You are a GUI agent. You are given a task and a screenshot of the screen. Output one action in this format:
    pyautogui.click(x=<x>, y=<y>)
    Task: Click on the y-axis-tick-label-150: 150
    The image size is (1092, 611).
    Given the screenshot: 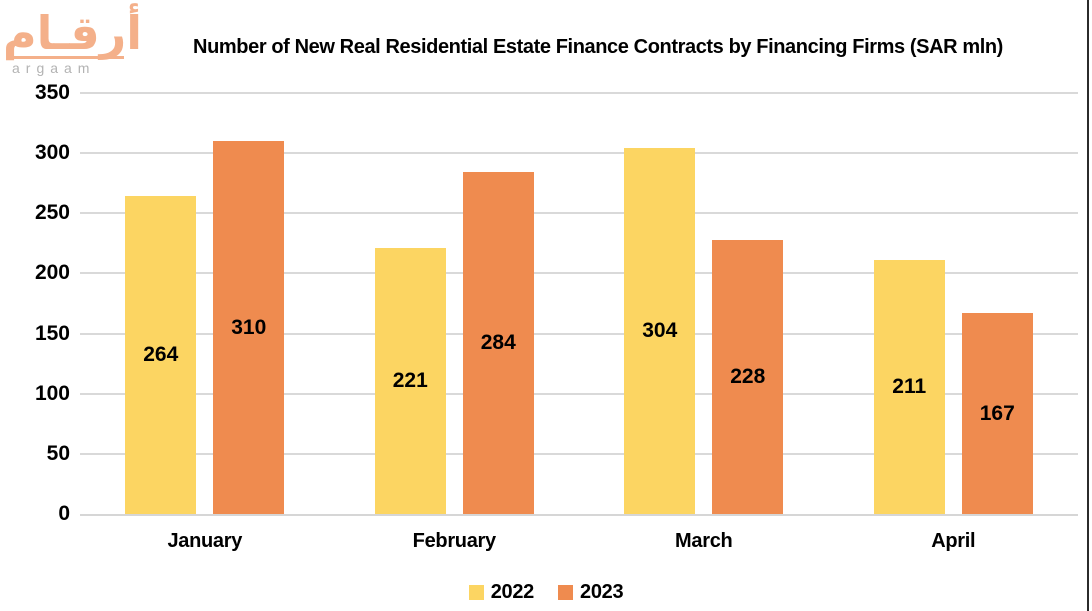 What is the action you would take?
    pyautogui.click(x=52, y=333)
    